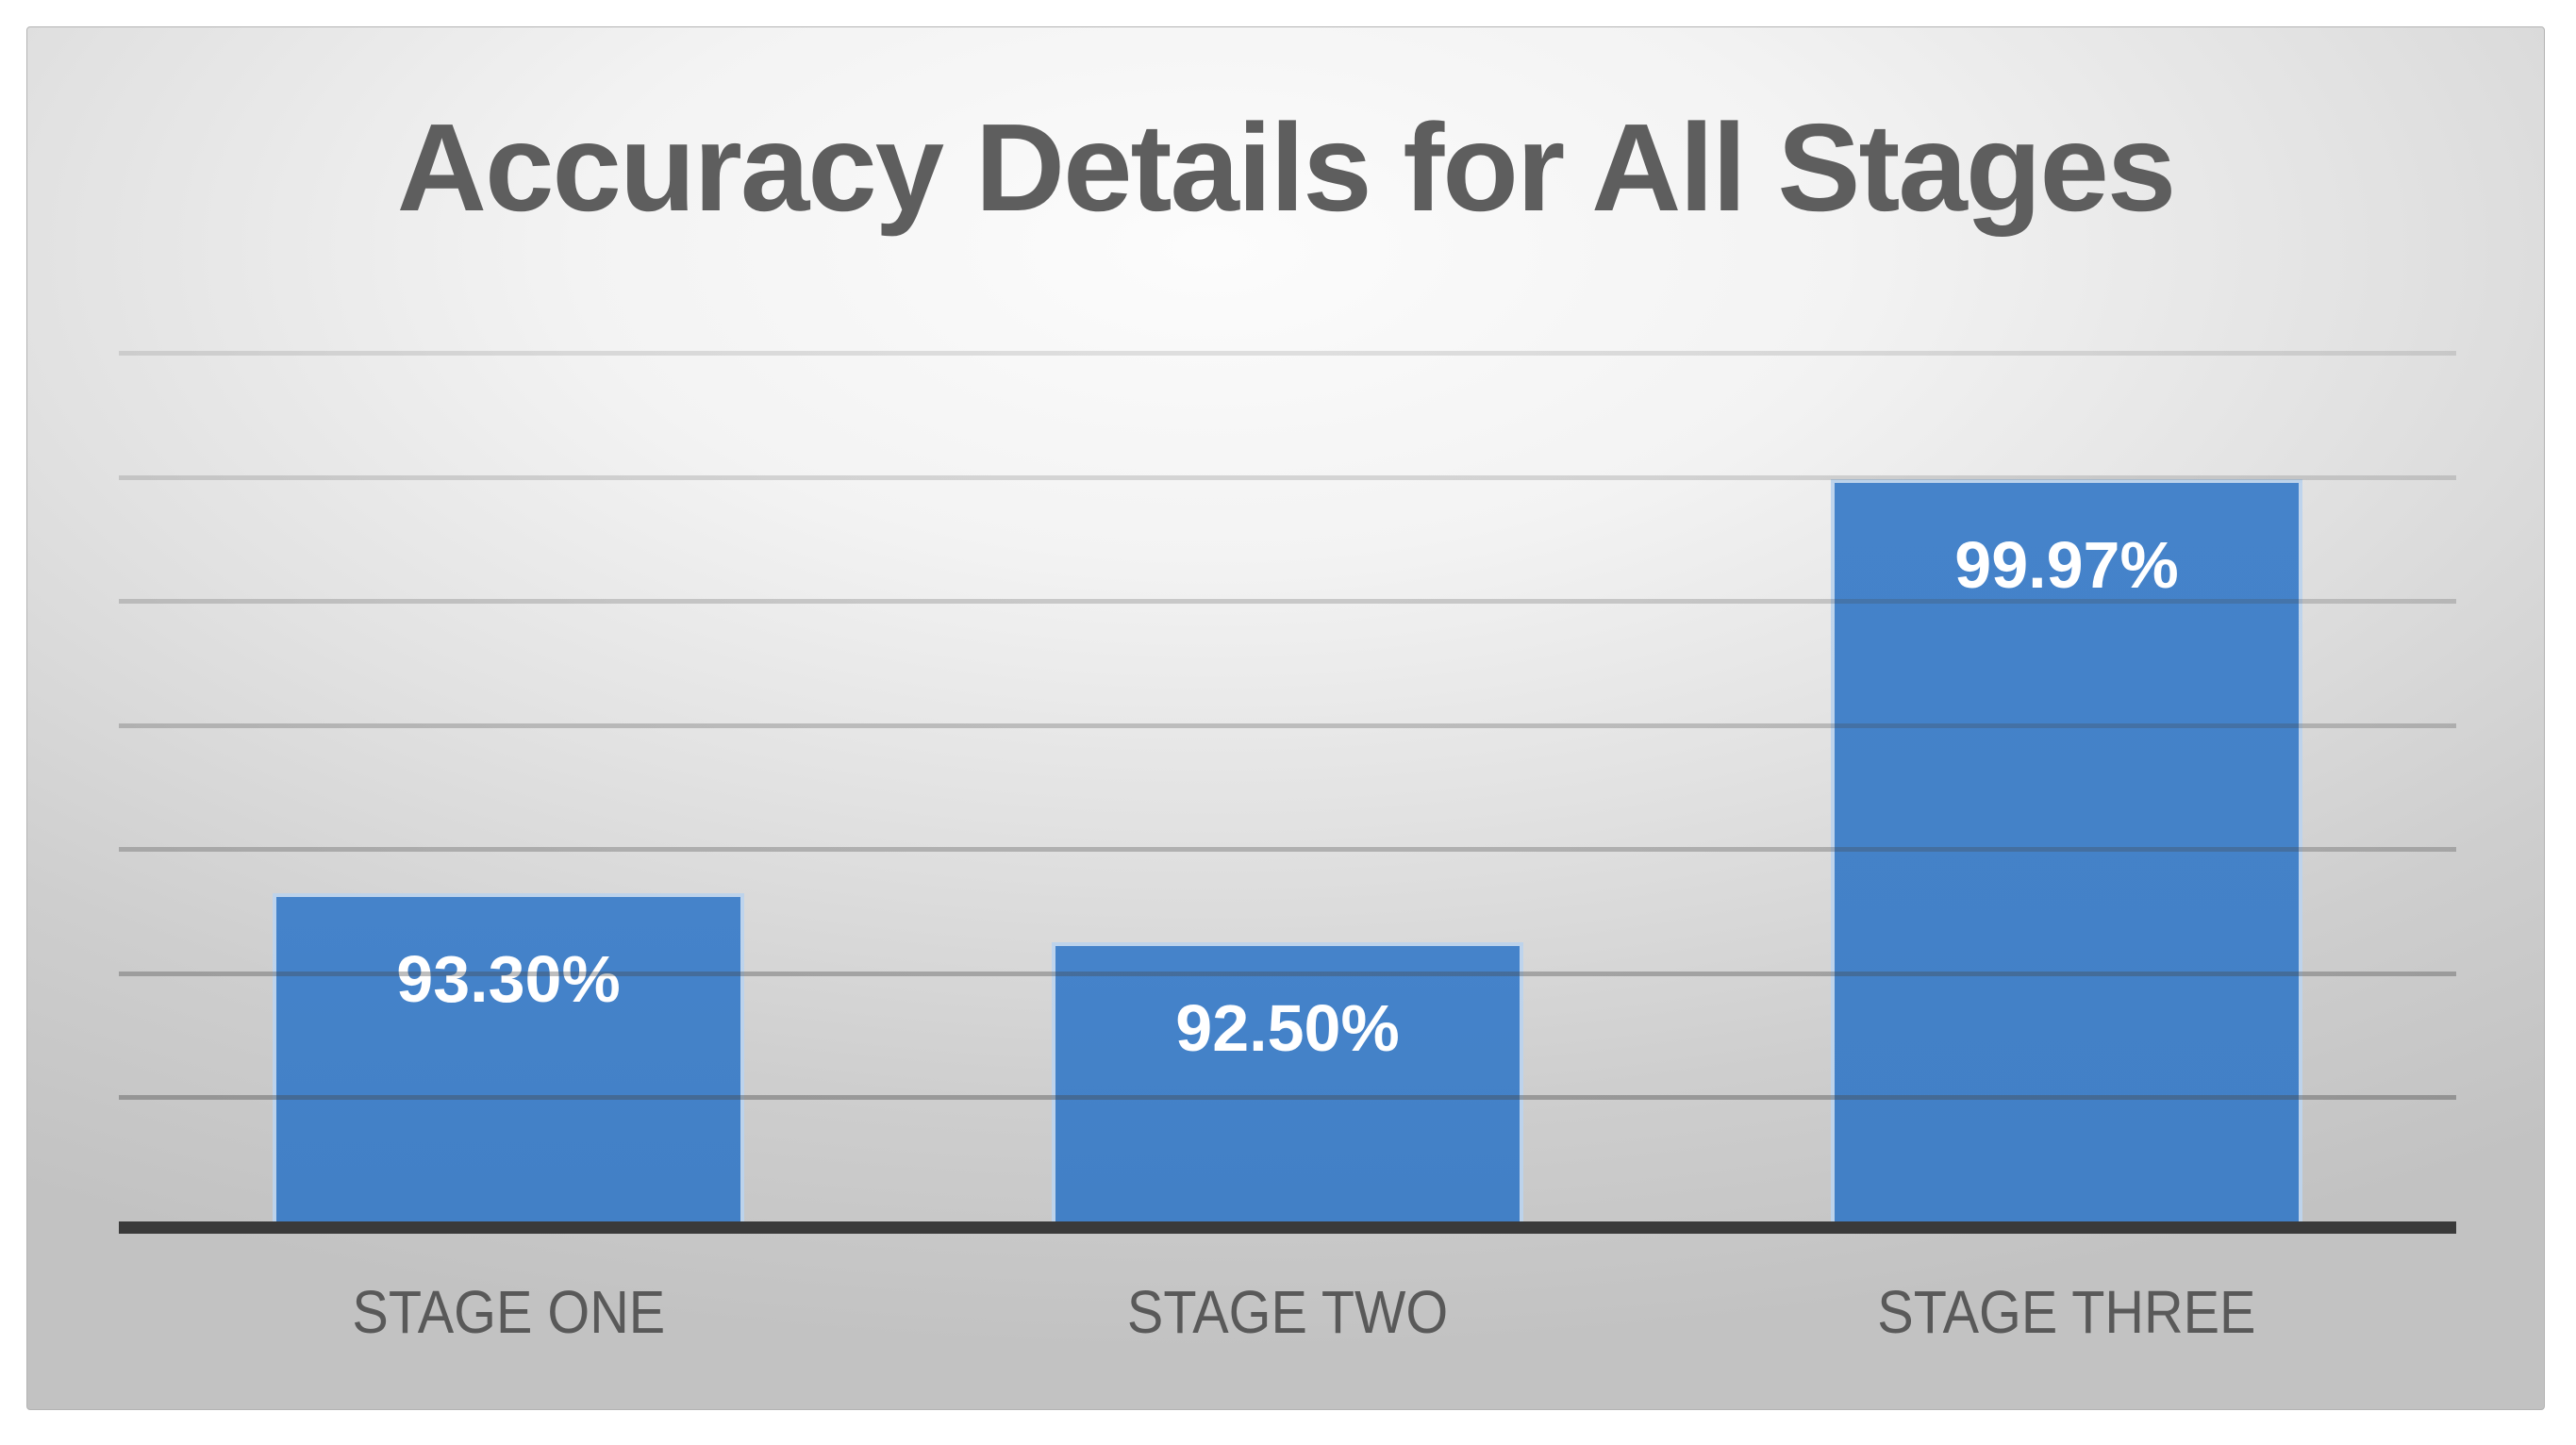 This screenshot has height=1445, width=2576. Describe the element at coordinates (1287, 1081) in the screenshot. I see `bar-stage-two: 92.50%` at that location.